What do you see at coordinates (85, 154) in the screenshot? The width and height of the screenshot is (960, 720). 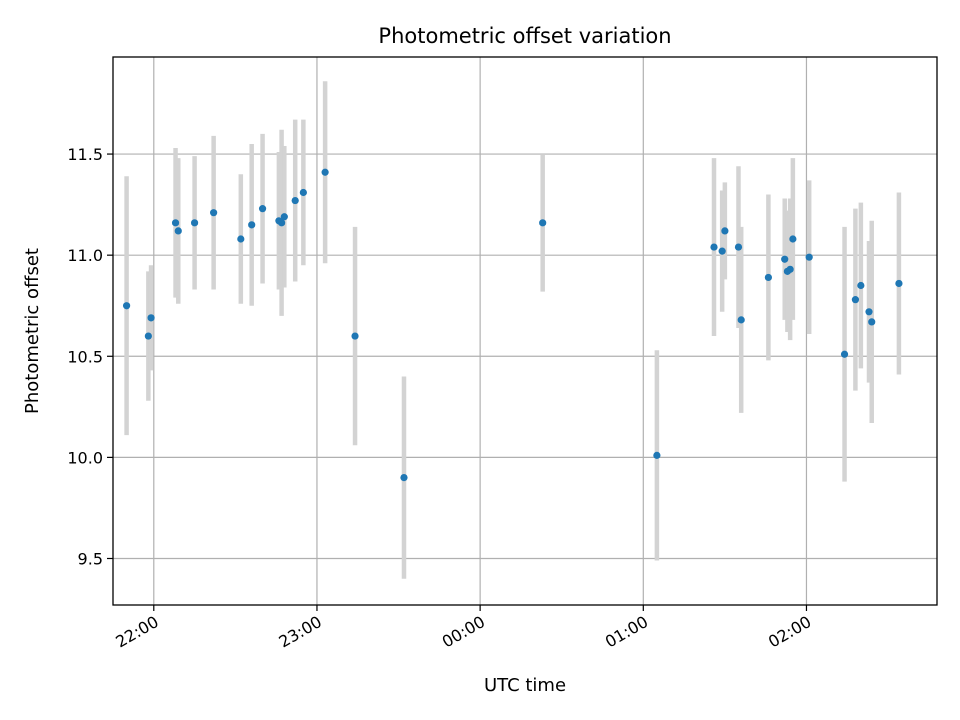 I see `y-tick-label: 11.5` at bounding box center [85, 154].